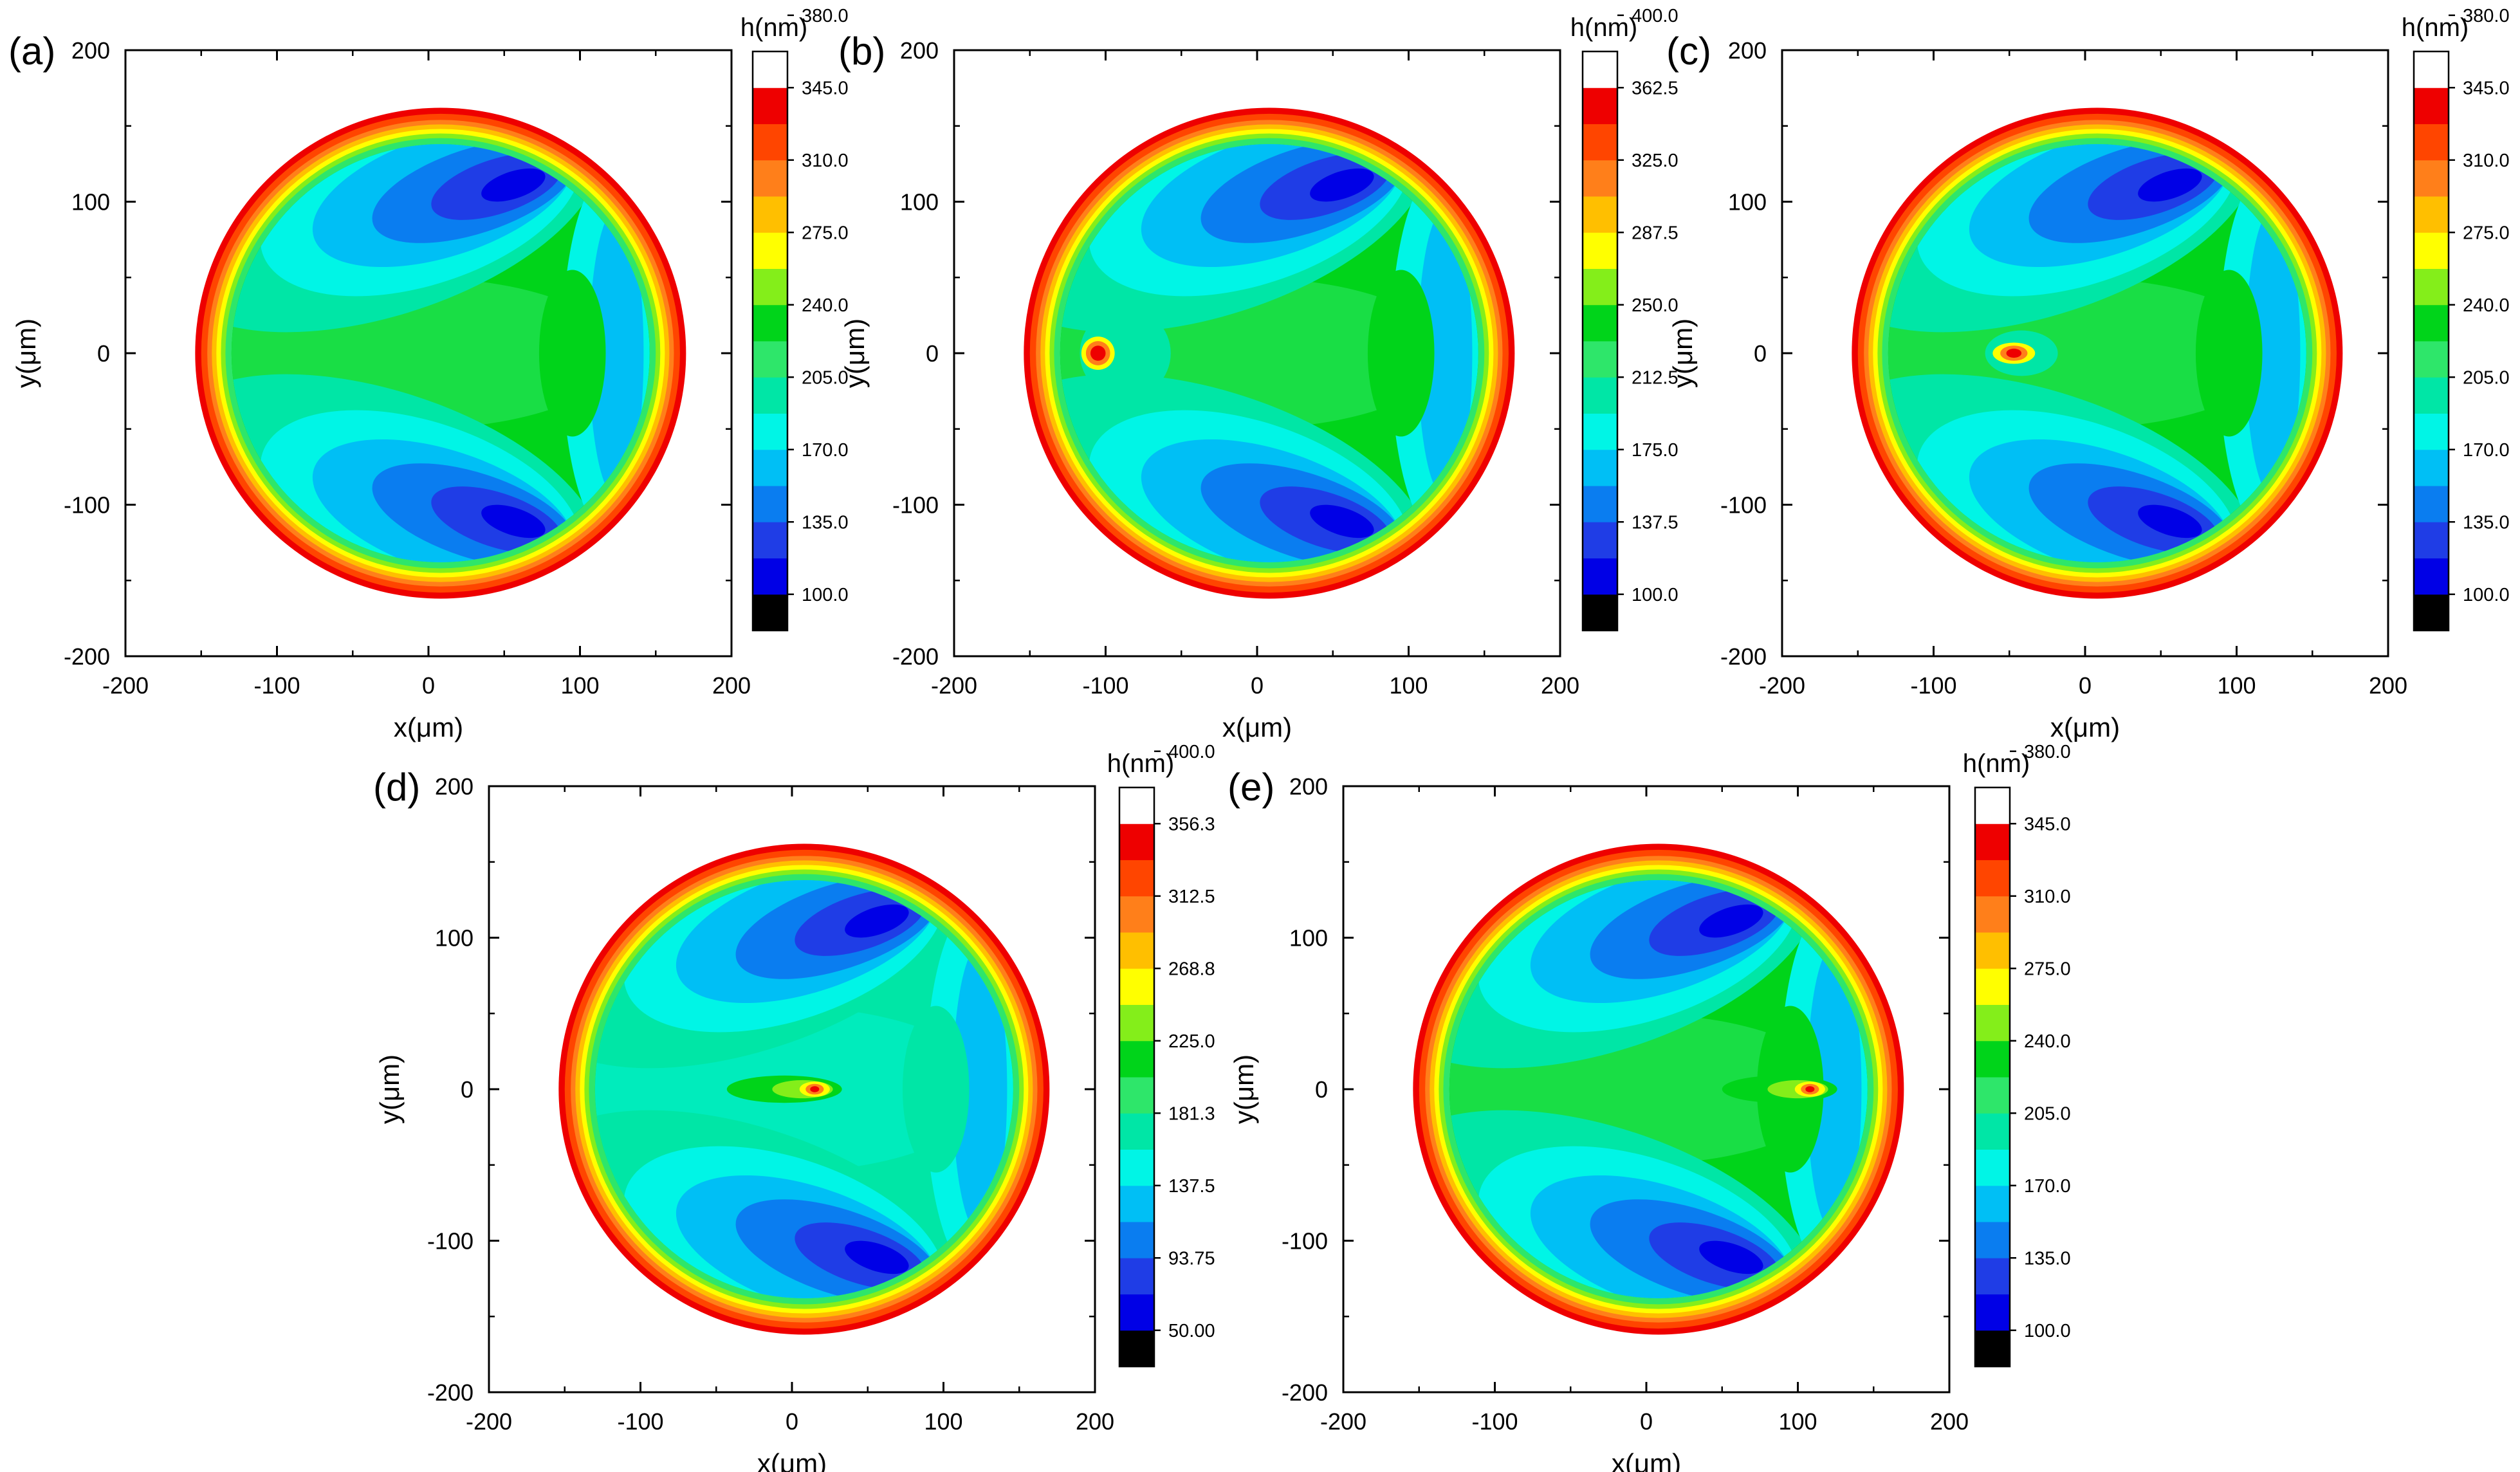 The image size is (2520, 1472). Describe the element at coordinates (1625, 1104) in the screenshot. I see `axes: -200 -100 0 100 200 -200 -100 0 100 200` at that location.